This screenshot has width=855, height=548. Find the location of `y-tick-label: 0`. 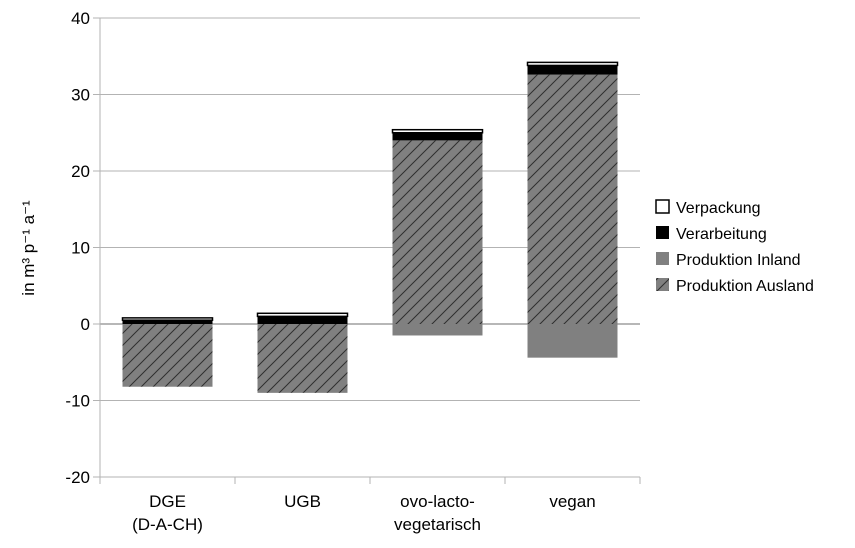

y-tick-label: 0 is located at coordinates (85, 324).